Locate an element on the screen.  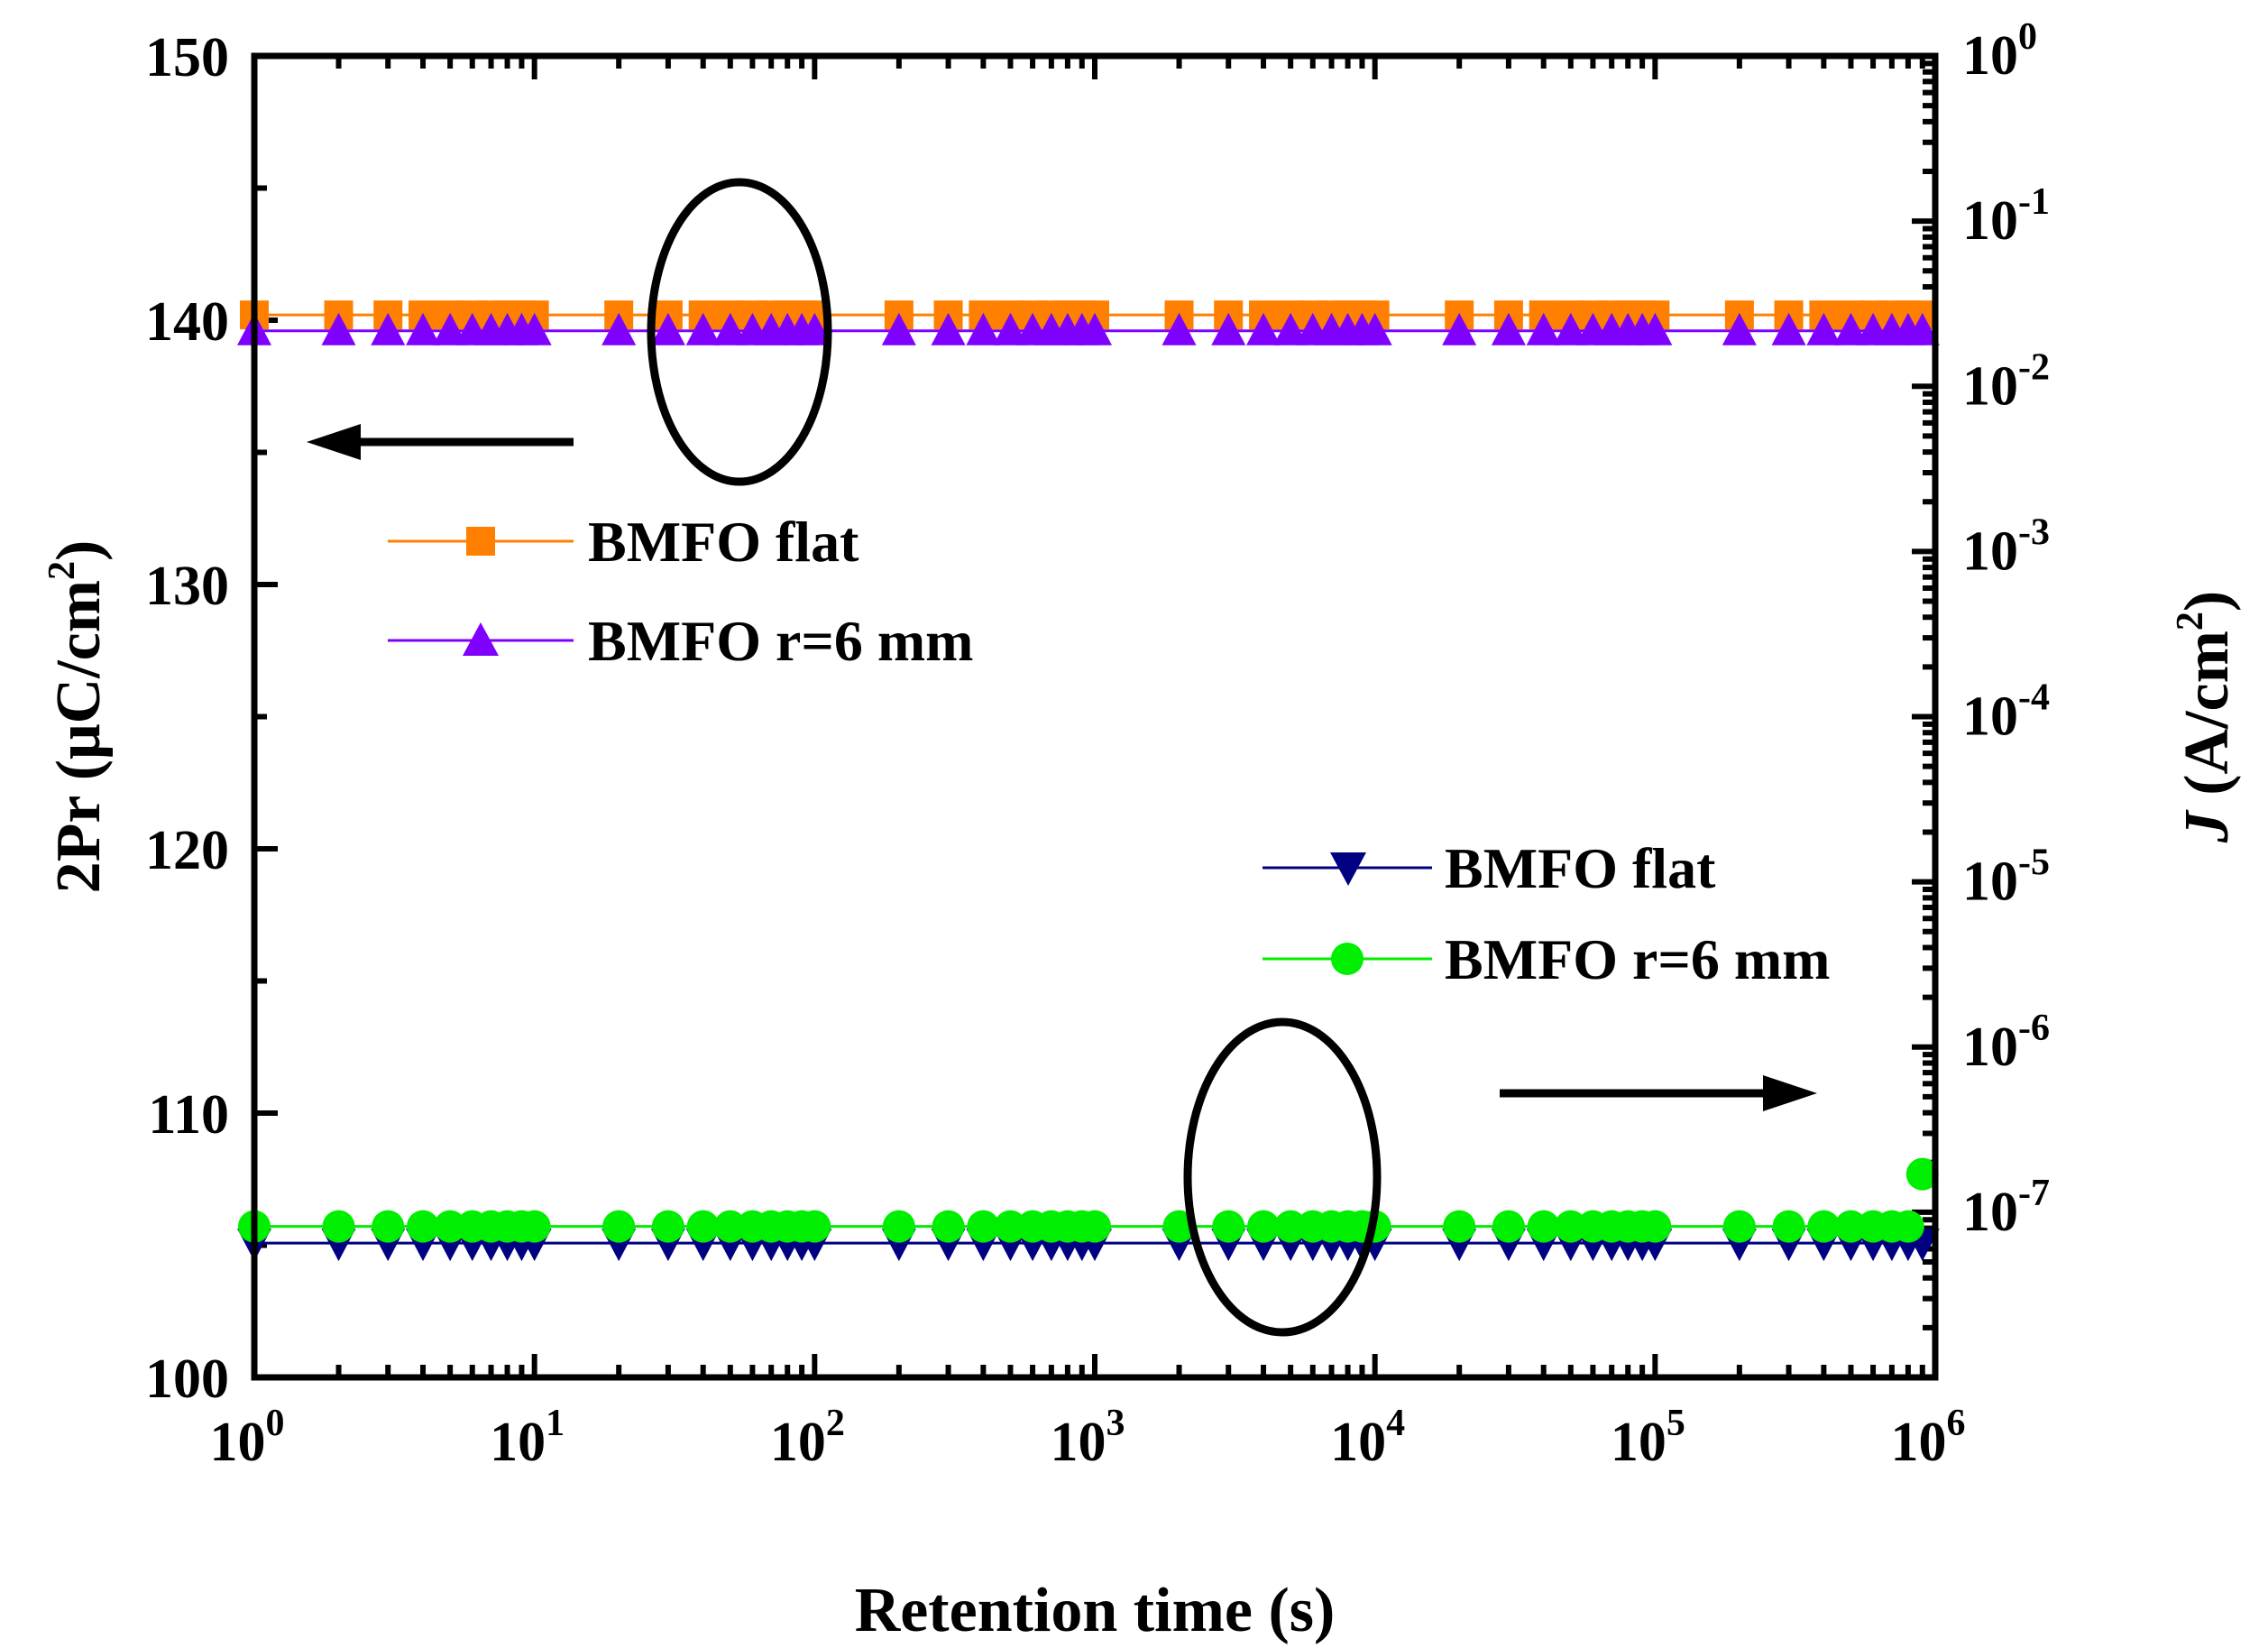
y-right-tick-label: 10⁻³ is located at coordinates (2006, 547).